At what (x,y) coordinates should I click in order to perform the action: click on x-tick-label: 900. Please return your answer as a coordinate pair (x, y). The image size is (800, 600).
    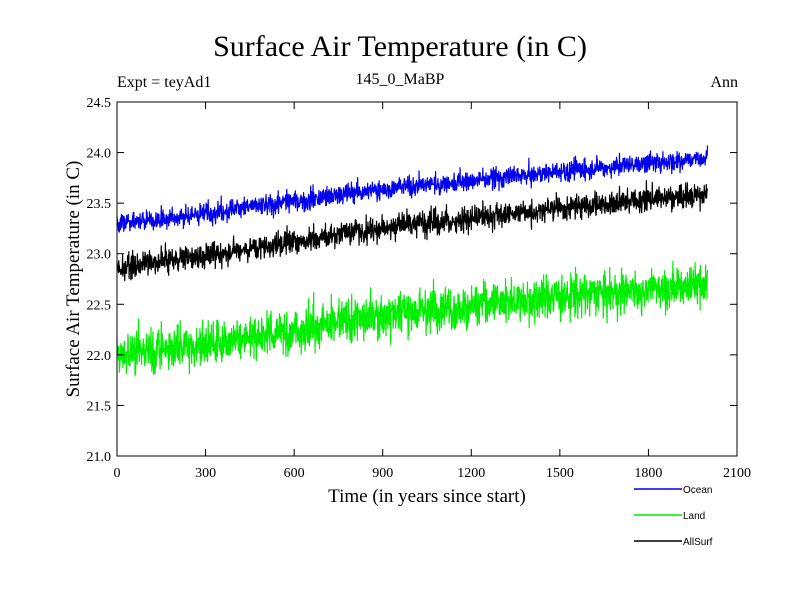
    Looking at the image, I should click on (382, 473).